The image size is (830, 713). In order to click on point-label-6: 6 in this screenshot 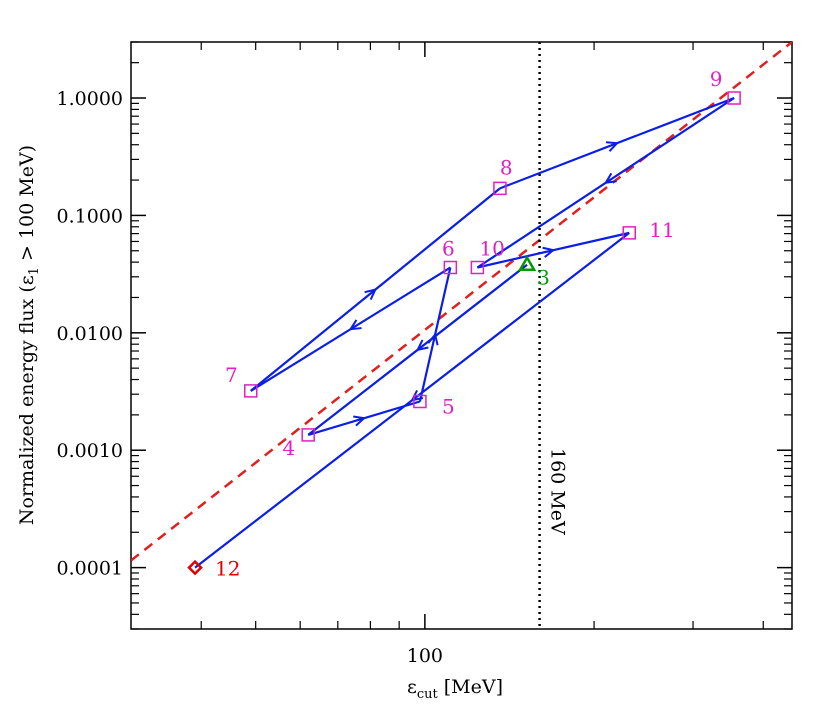, I will do `click(448, 249)`.